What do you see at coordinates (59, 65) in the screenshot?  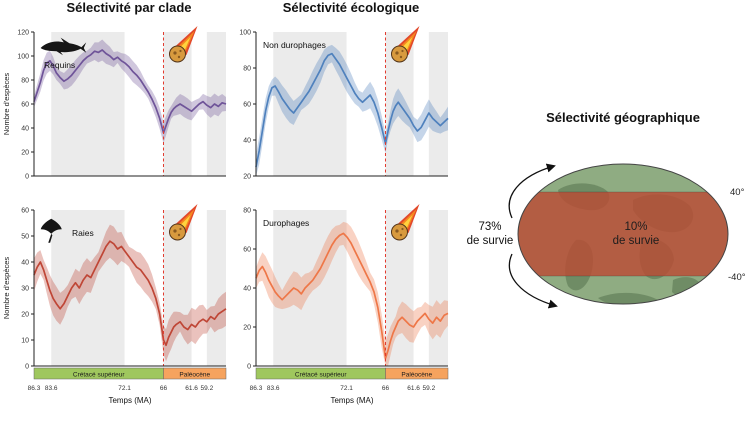 I see `series-label: Requins` at bounding box center [59, 65].